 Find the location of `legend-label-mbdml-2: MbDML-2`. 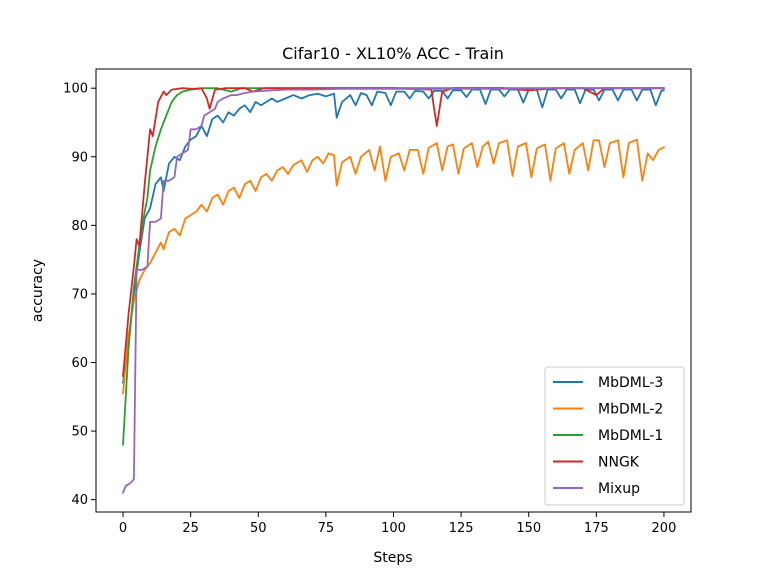

legend-label-mbdml-2: MbDML-2 is located at coordinates (630, 410).